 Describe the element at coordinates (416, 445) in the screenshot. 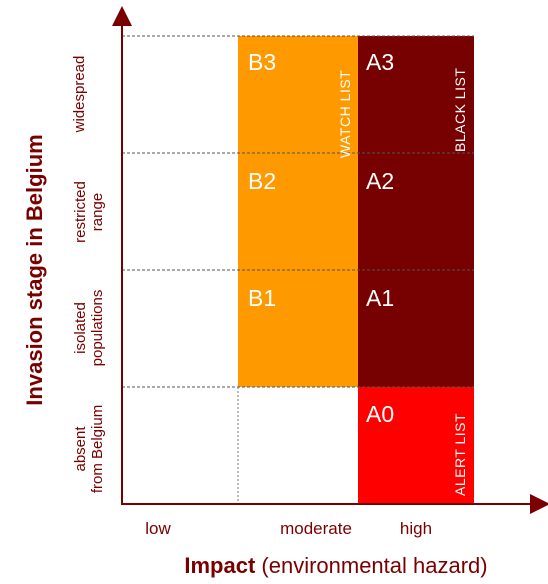

I see `alert-list-block` at that location.